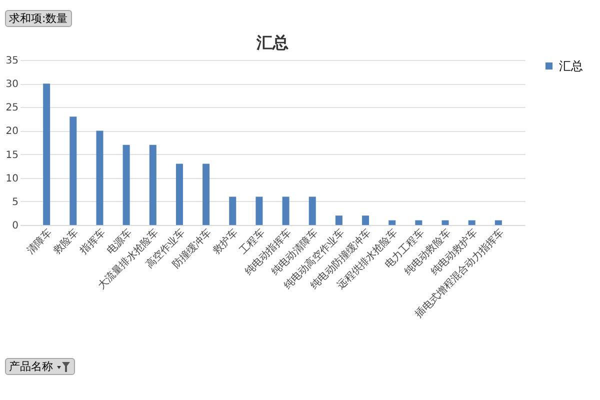 The width and height of the screenshot is (600, 400). I want to click on y-tick-label: 15, so click(12, 155).